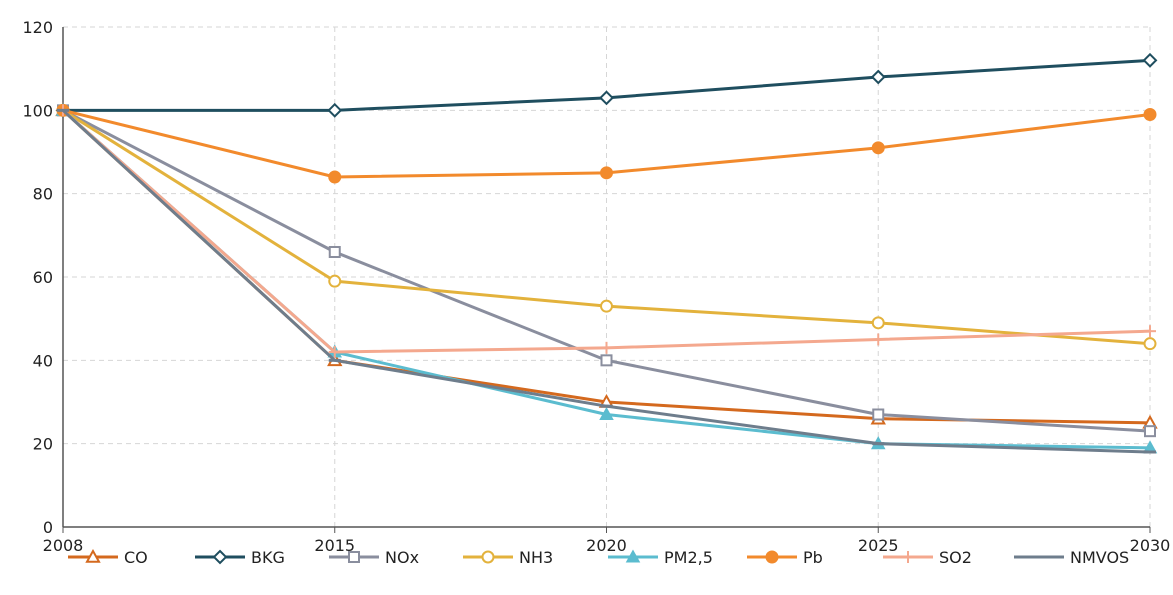 The image size is (1173, 595). What do you see at coordinates (660, 557) in the screenshot?
I see `legend-item-pm2-5: PM2,5` at bounding box center [660, 557].